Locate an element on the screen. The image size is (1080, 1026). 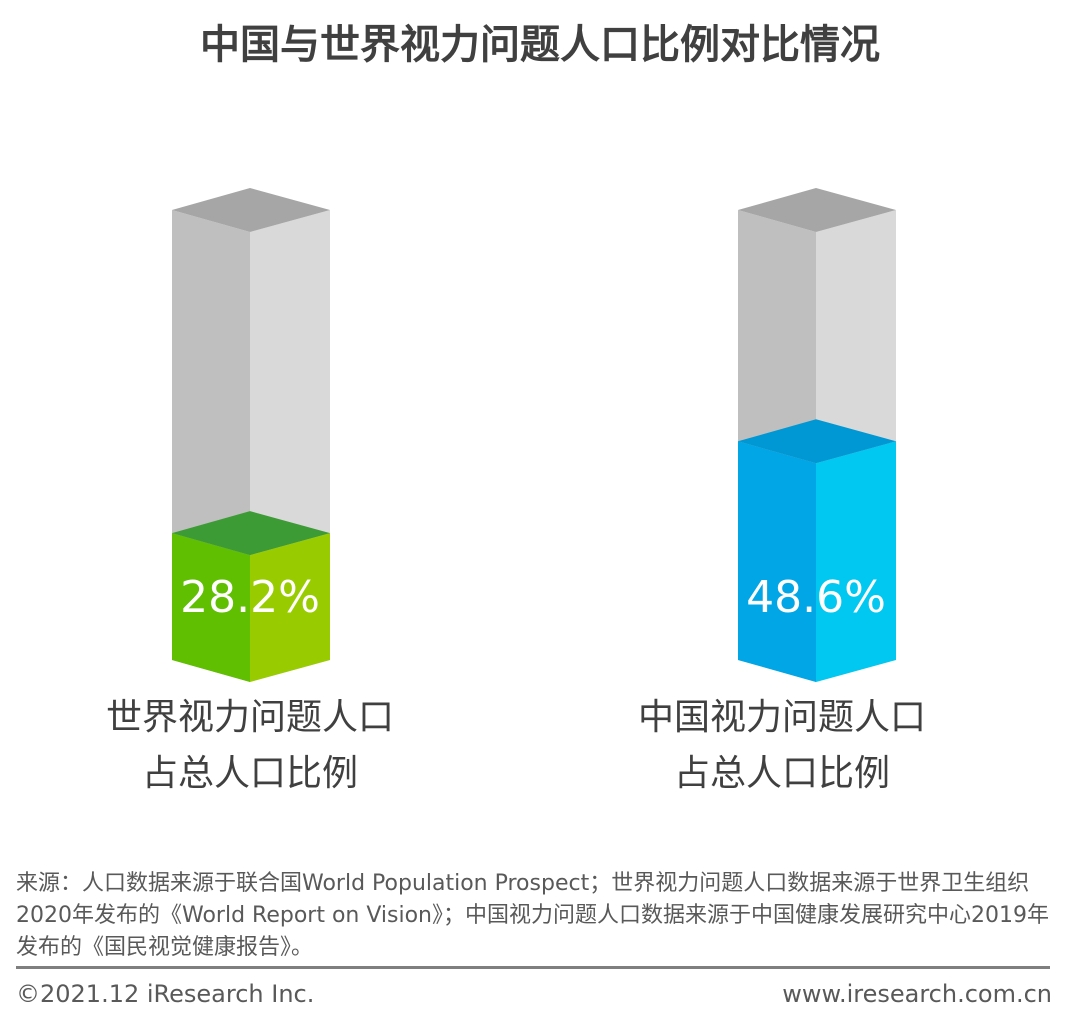
divider is located at coordinates (533, 967).